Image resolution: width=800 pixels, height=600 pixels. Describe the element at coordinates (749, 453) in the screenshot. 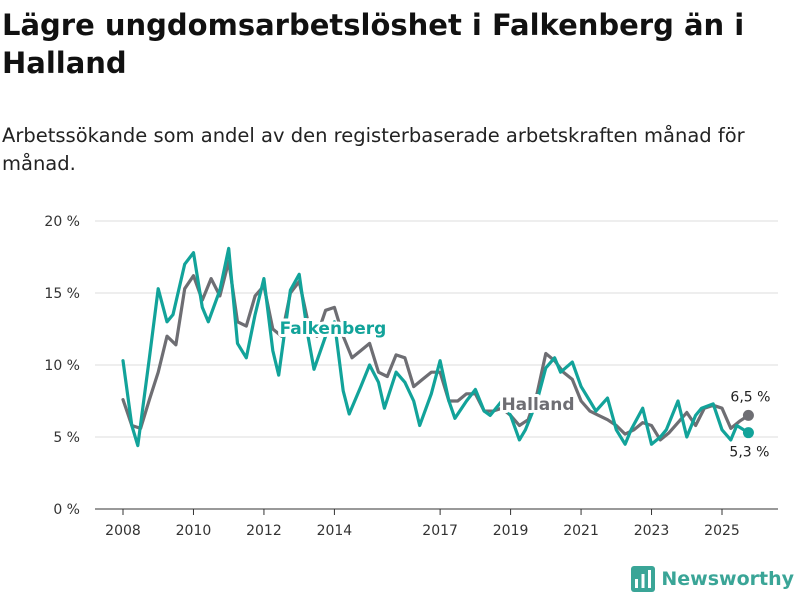

I see `end-label-falkenberg: 5,3 %` at that location.